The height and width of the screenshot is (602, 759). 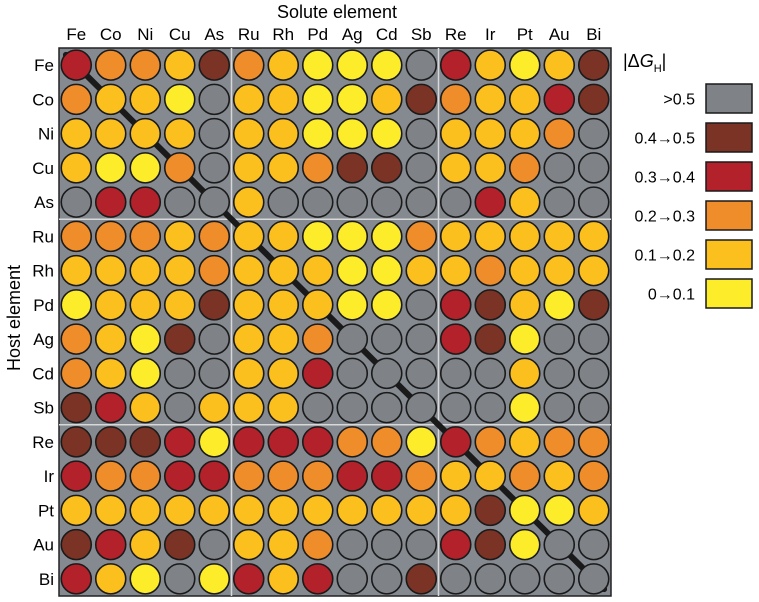 What do you see at coordinates (559, 34) in the screenshot?
I see `x-tick-label: Au` at bounding box center [559, 34].